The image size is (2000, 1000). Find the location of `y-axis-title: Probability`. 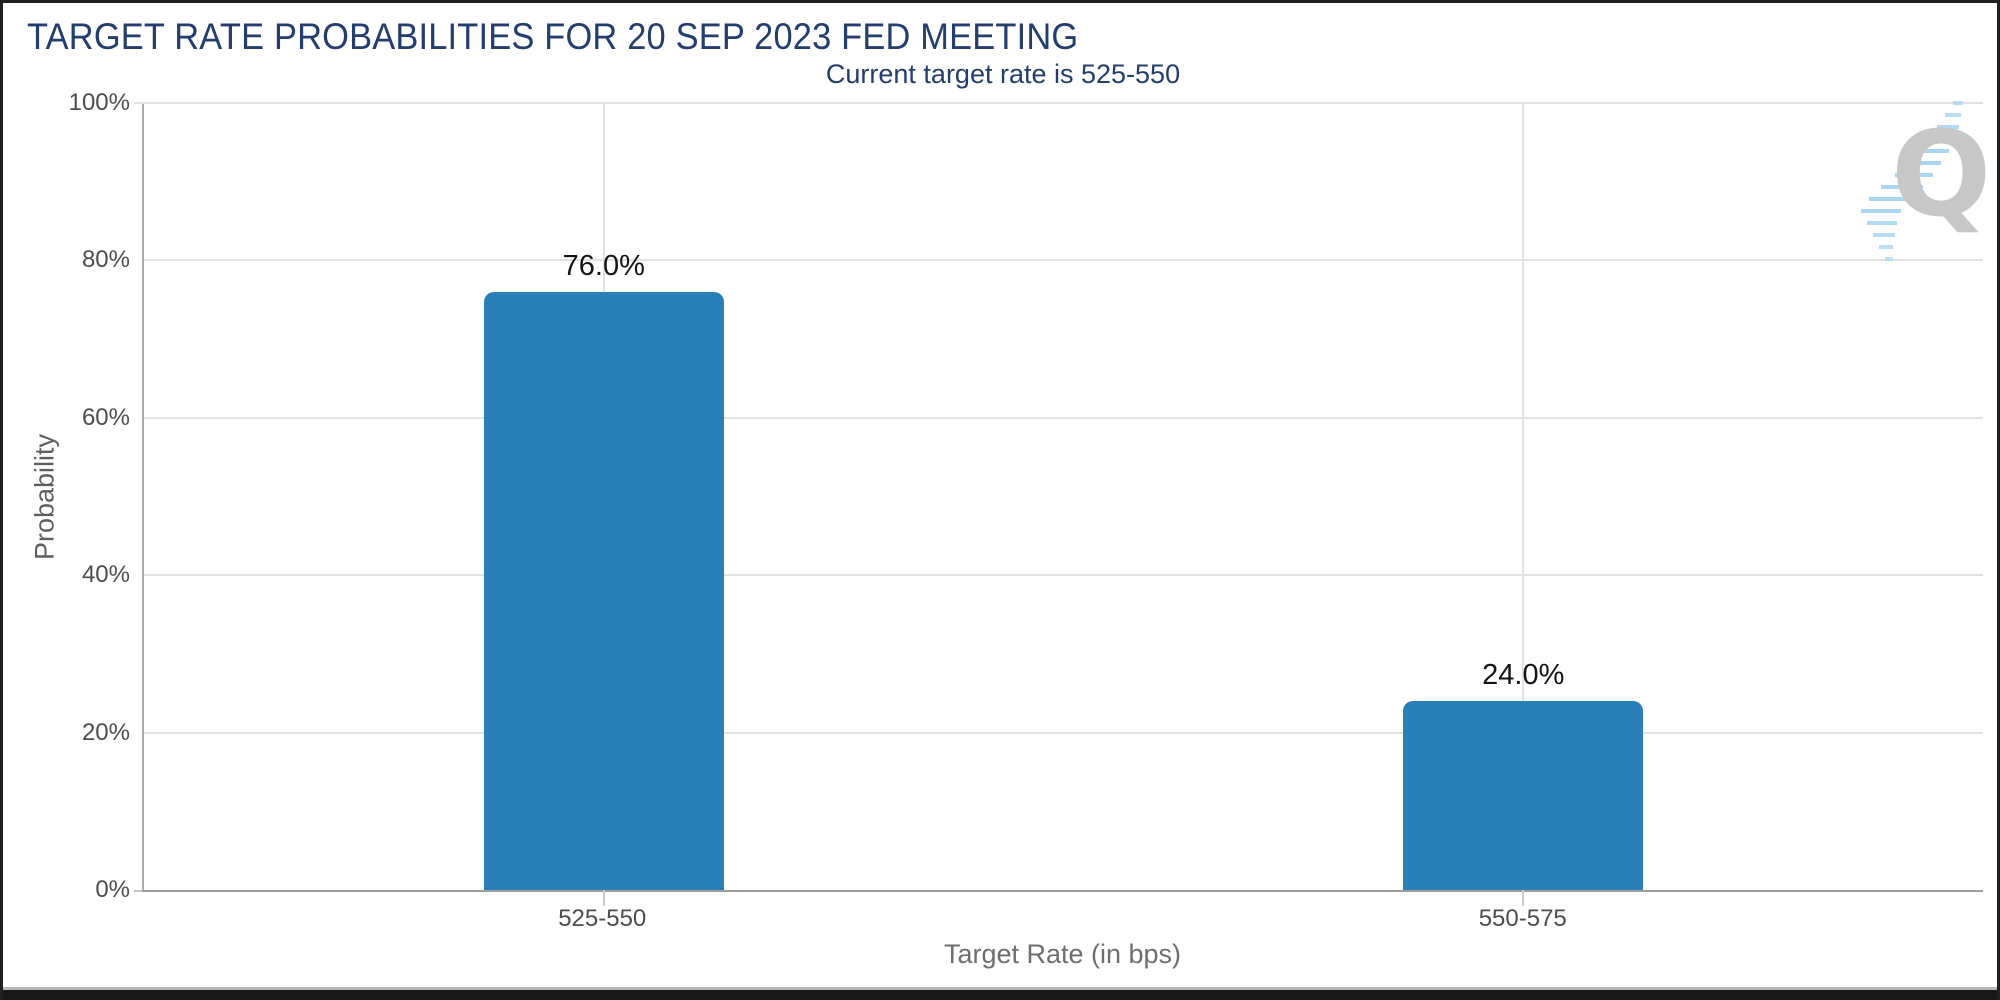

y-axis-title: Probability is located at coordinates (44, 497).